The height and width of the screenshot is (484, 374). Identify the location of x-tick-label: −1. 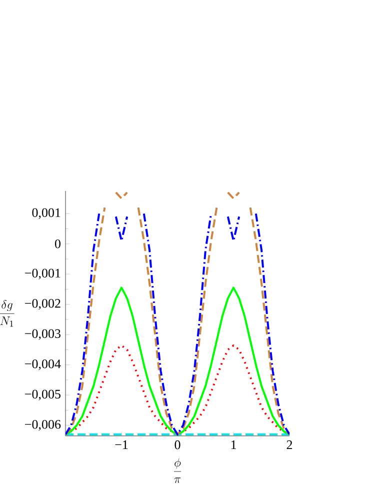
(121, 445).